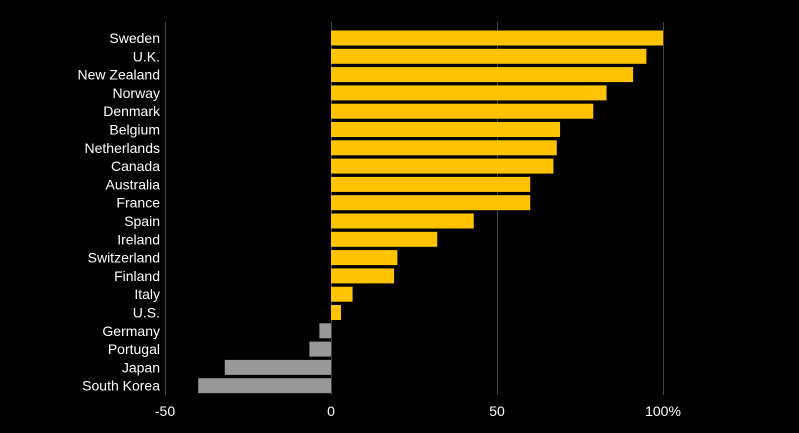 The height and width of the screenshot is (433, 799). I want to click on category-label-15: U.S., so click(146, 313).